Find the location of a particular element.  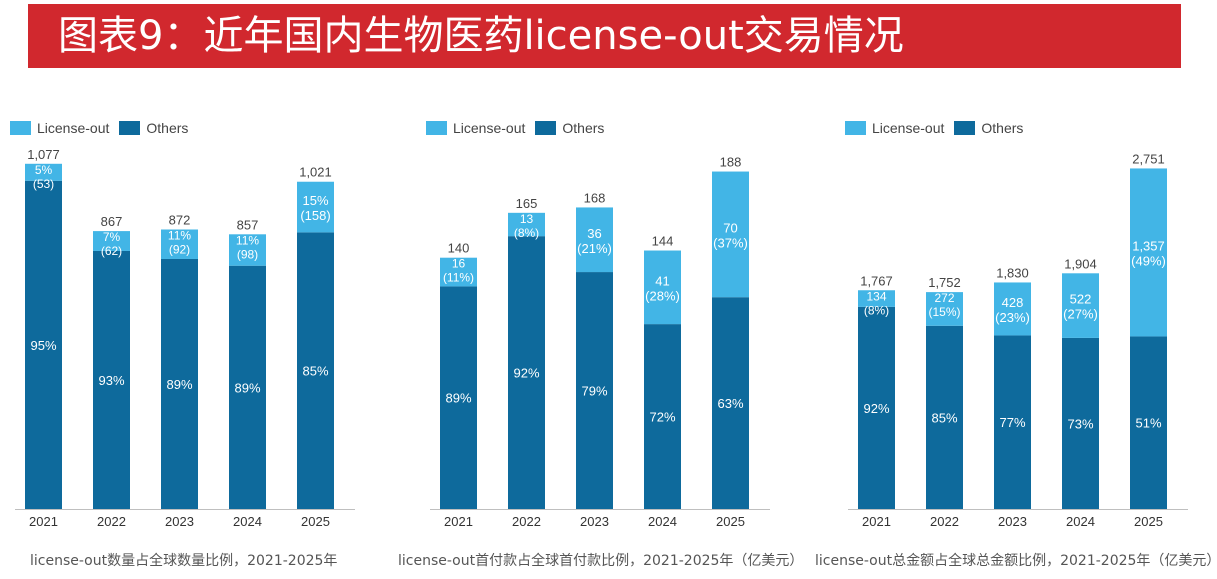

others-label: 73% is located at coordinates (1080, 423).